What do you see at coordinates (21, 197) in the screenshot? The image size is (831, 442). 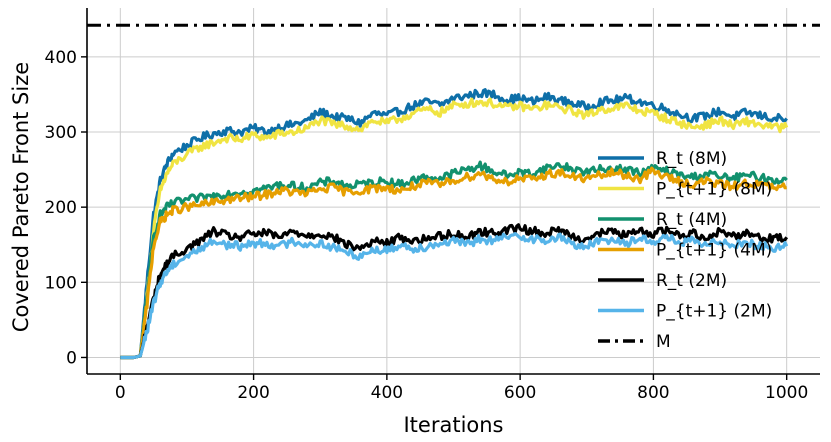 I see `y-axis-title: Covered Pareto Front Size` at bounding box center [21, 197].